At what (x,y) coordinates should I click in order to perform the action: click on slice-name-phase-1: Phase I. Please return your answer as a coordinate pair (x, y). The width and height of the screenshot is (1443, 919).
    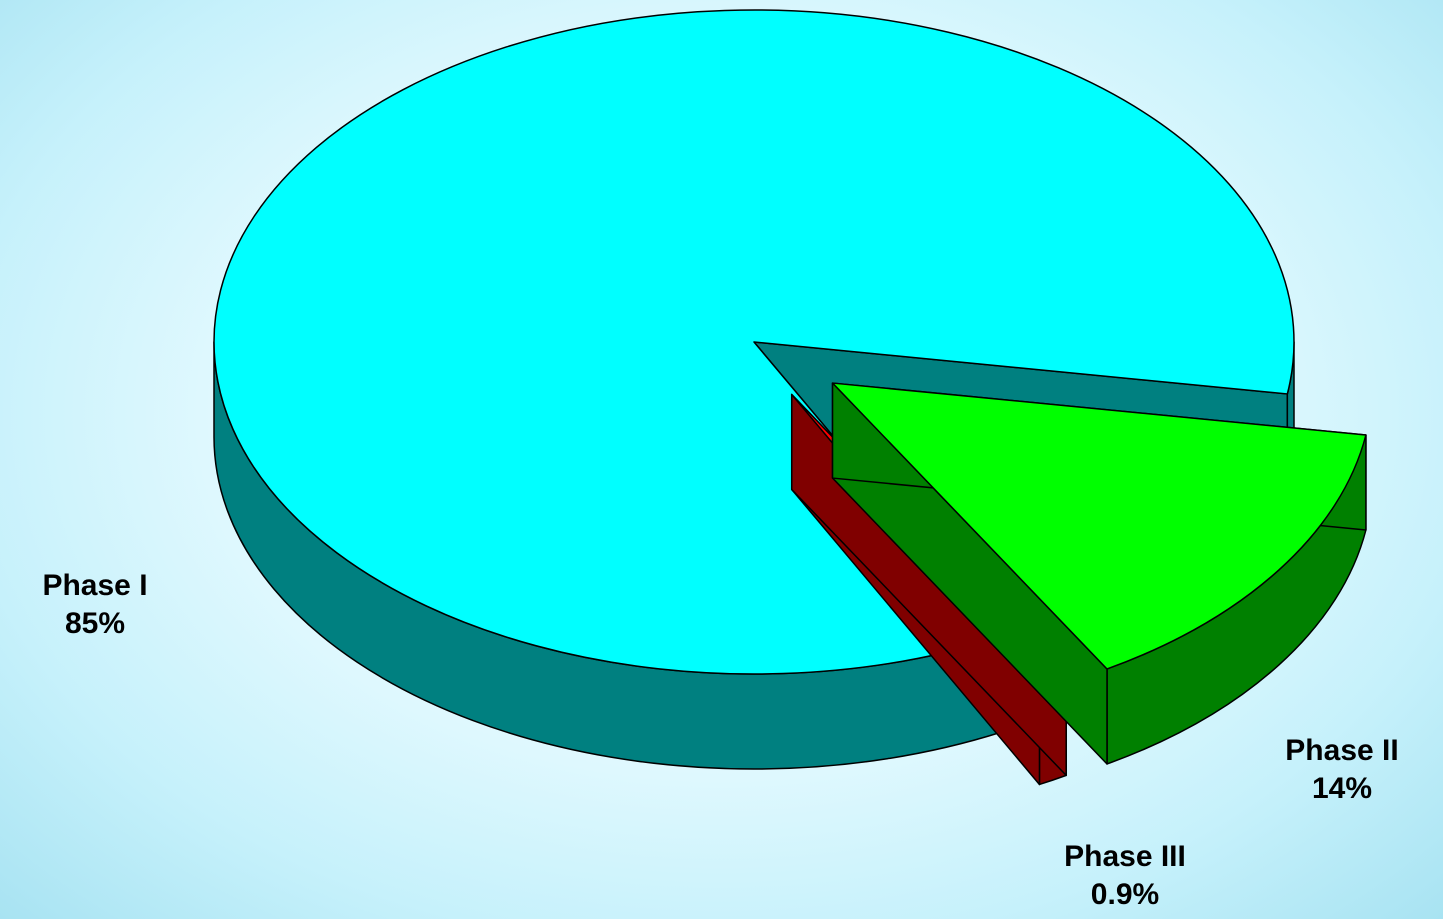
    Looking at the image, I should click on (95, 585).